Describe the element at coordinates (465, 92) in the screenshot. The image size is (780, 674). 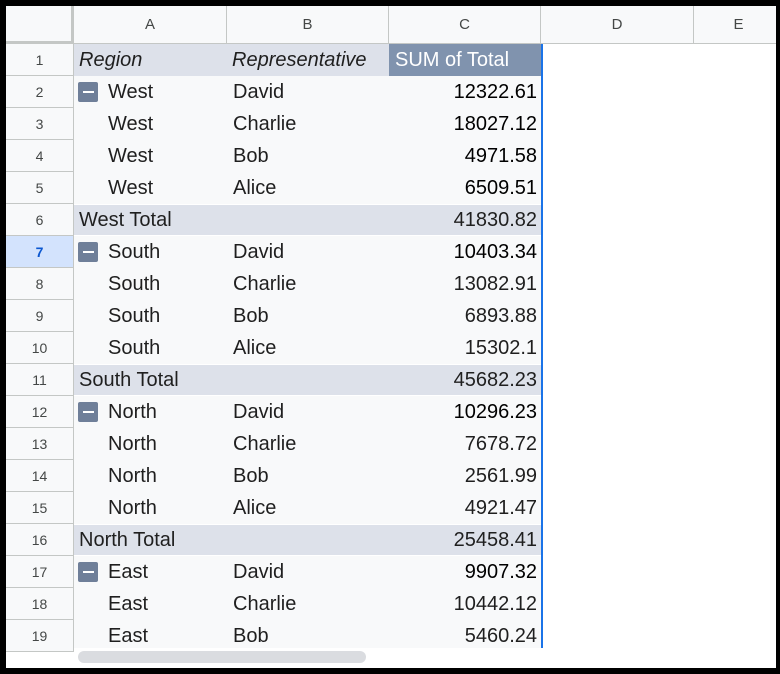
I see `sum-value-cell: 12322.61` at that location.